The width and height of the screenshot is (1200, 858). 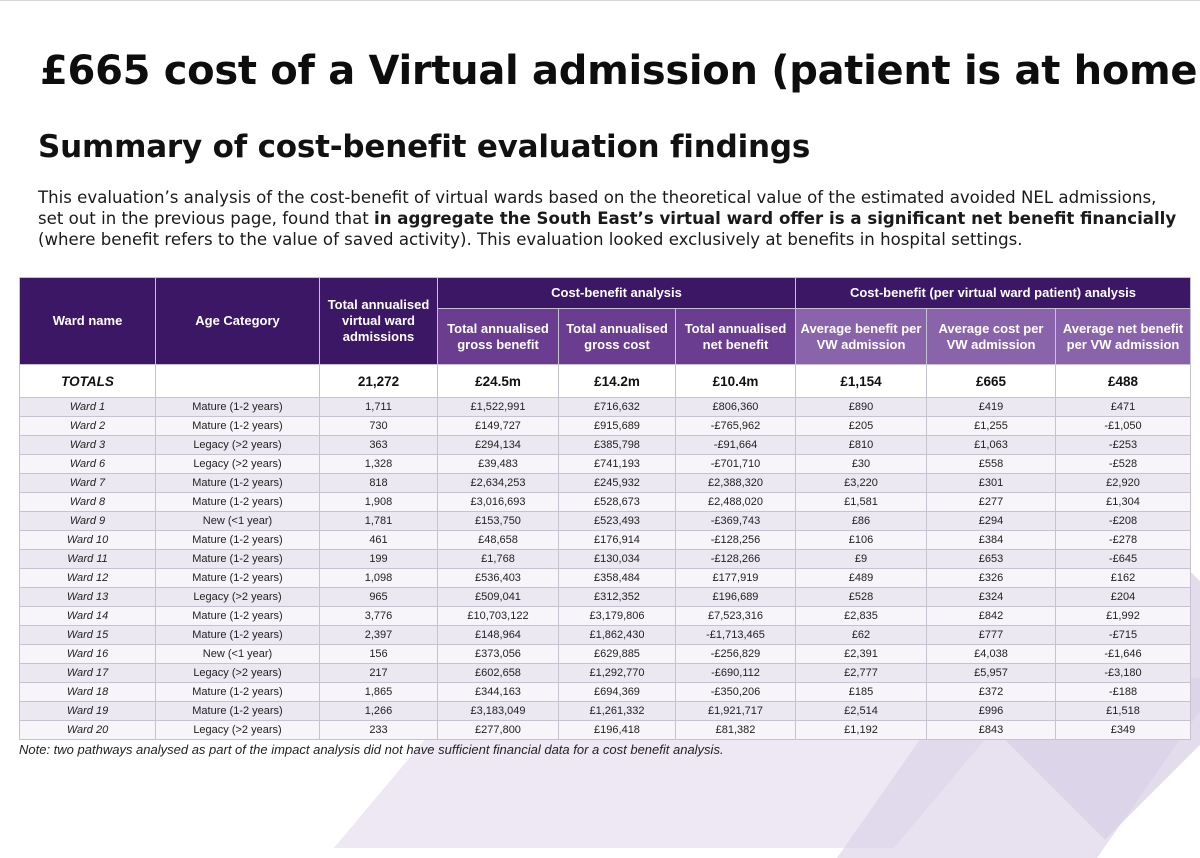 What do you see at coordinates (237, 654) in the screenshot?
I see `cell-age-category: New (<1 year)` at bounding box center [237, 654].